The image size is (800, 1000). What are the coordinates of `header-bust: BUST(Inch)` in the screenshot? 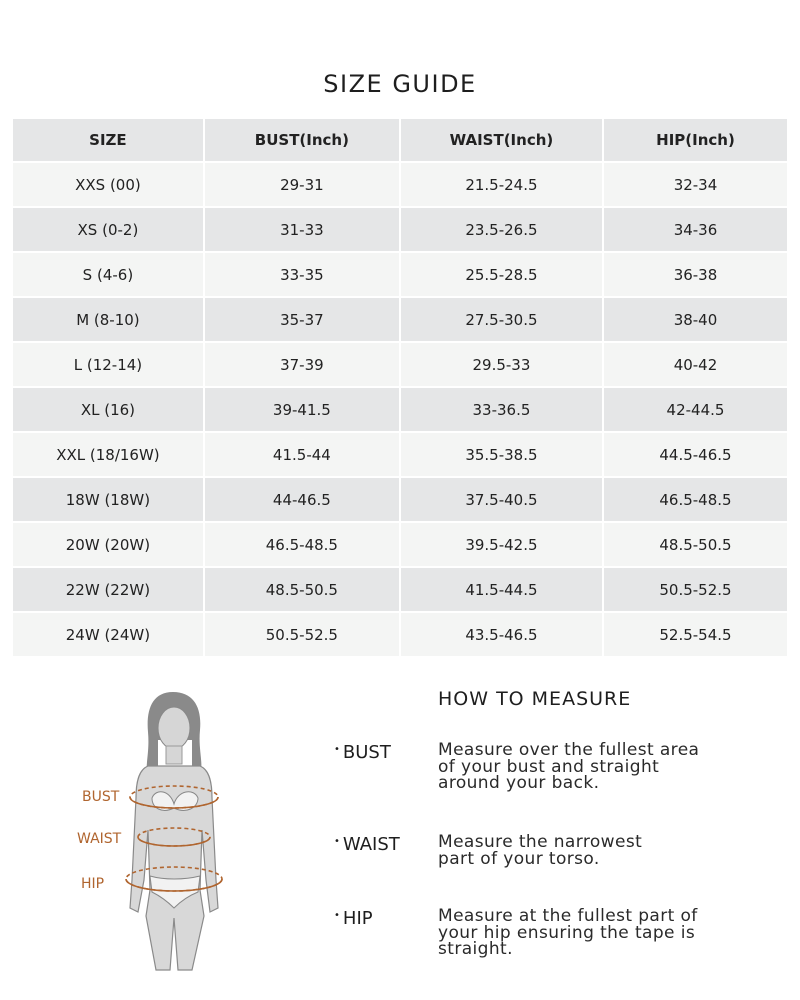 It's located at (301, 140).